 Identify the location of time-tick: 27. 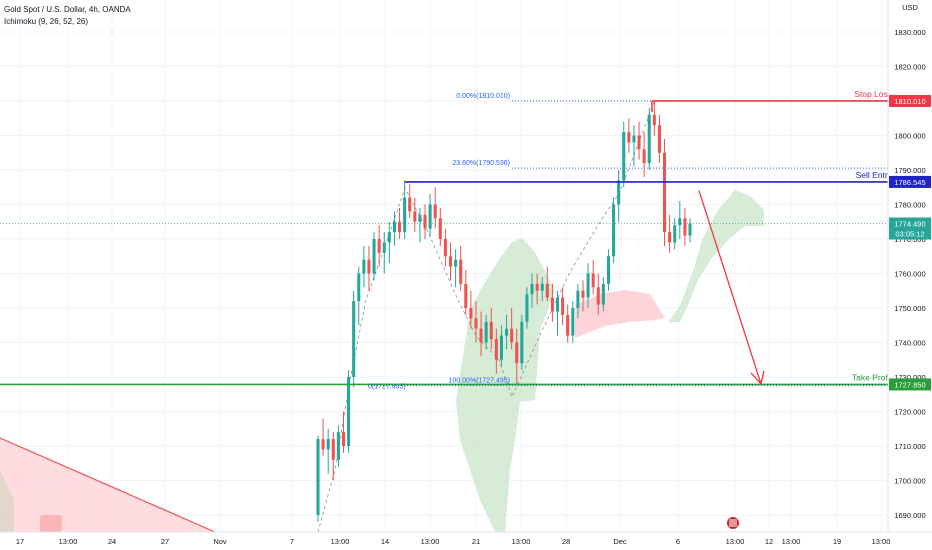
(165, 541).